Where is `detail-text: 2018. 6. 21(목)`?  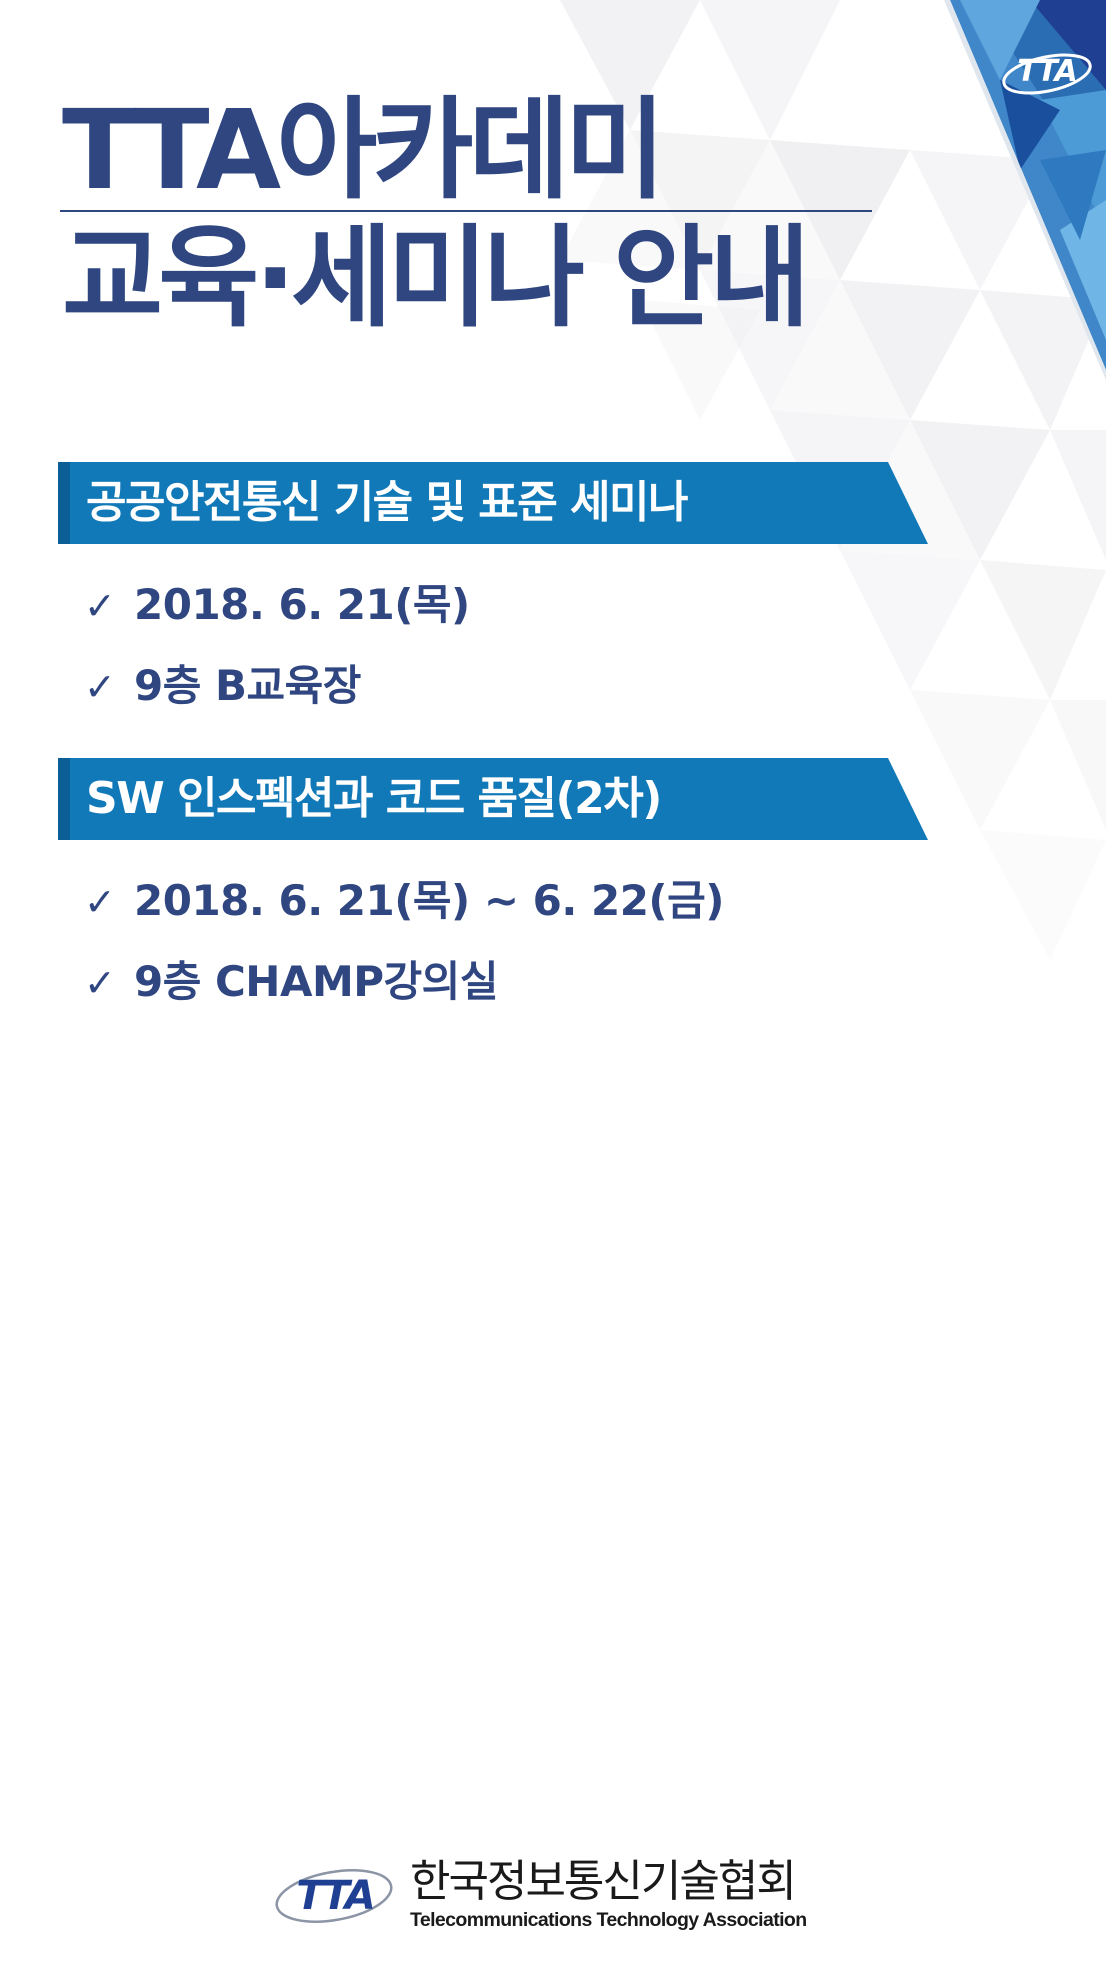
detail-text: 2018. 6. 21(목) is located at coordinates (302, 604).